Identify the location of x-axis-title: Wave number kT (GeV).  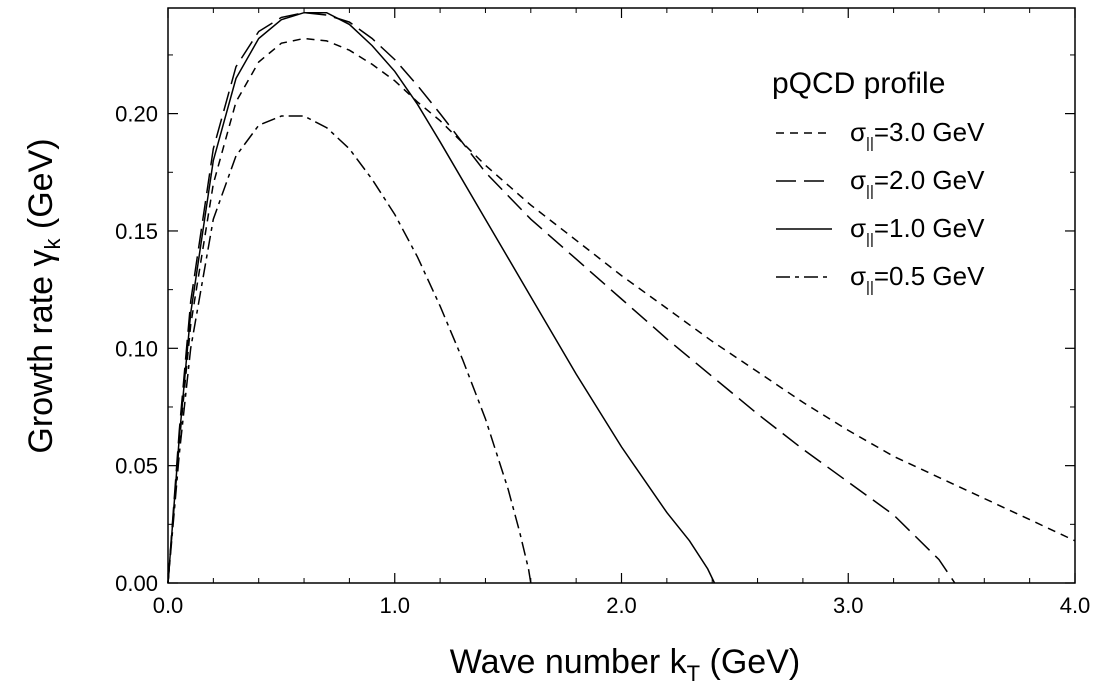
(625, 663).